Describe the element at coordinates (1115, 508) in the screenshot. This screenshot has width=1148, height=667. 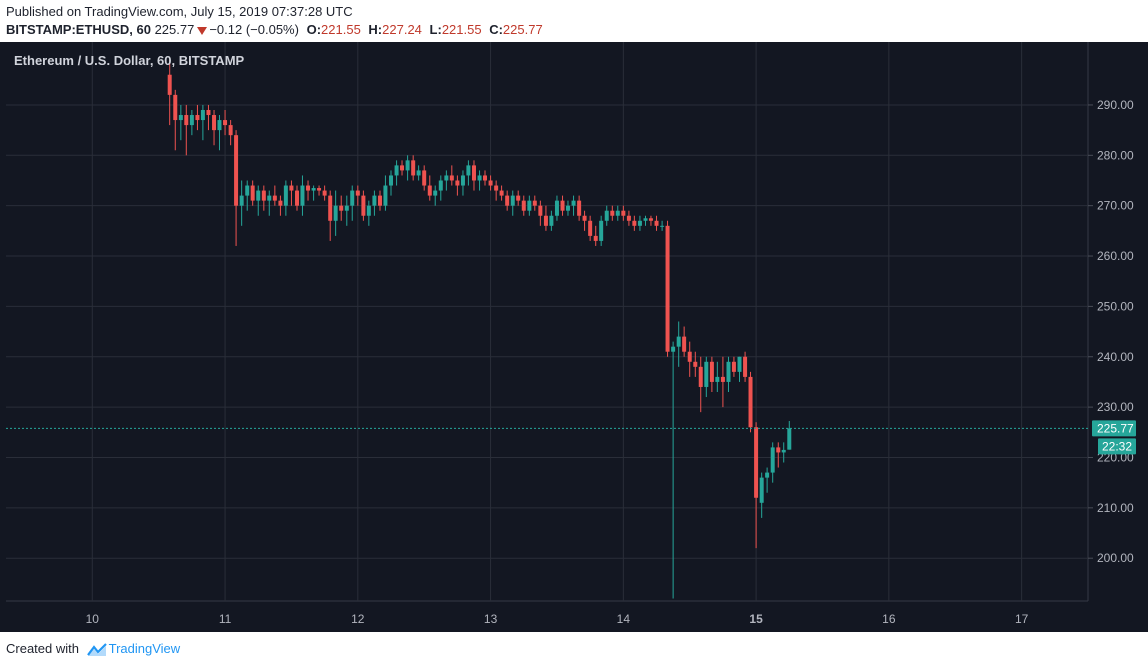
I see `y-tick-label: 210.00` at that location.